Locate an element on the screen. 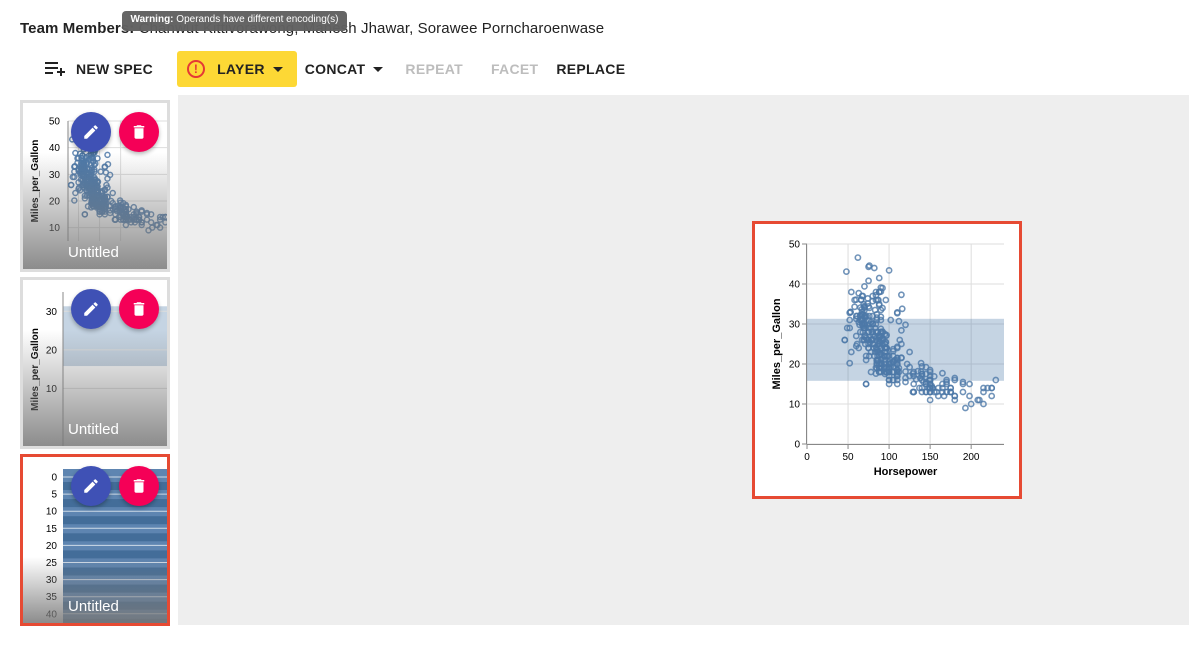 This screenshot has width=1189, height=646. x-tick-label: 150 is located at coordinates (930, 457).